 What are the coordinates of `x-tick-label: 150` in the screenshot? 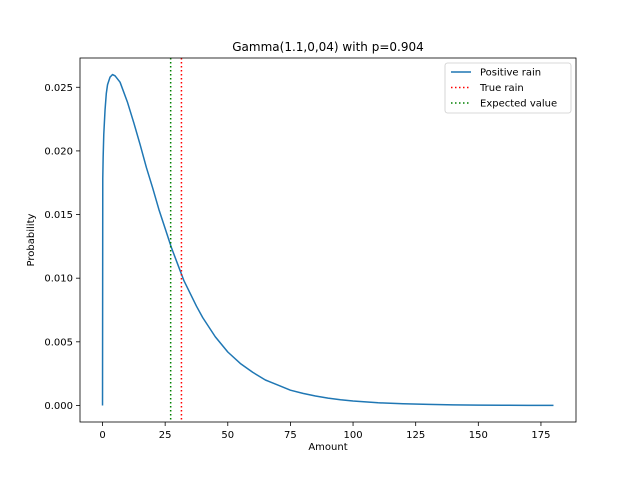 It's located at (478, 435).